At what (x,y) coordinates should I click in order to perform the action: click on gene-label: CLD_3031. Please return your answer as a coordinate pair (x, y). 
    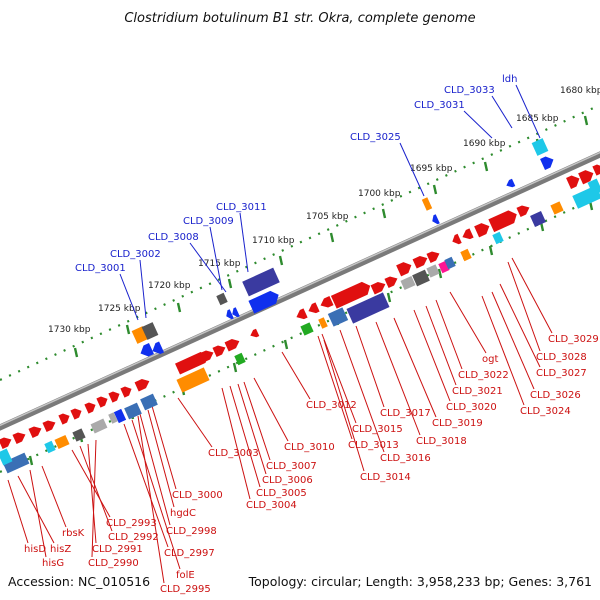
    Looking at the image, I should click on (439, 105).